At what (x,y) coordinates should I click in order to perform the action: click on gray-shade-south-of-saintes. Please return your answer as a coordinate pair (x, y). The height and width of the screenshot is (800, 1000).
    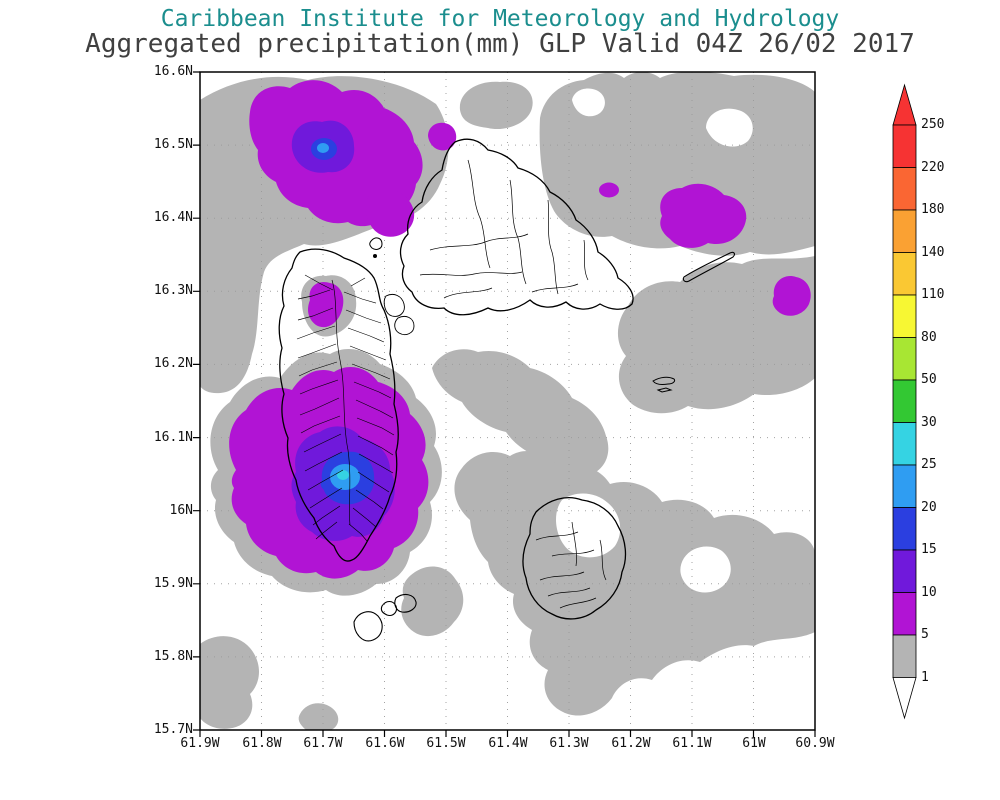
    Looking at the image, I should click on (432, 601).